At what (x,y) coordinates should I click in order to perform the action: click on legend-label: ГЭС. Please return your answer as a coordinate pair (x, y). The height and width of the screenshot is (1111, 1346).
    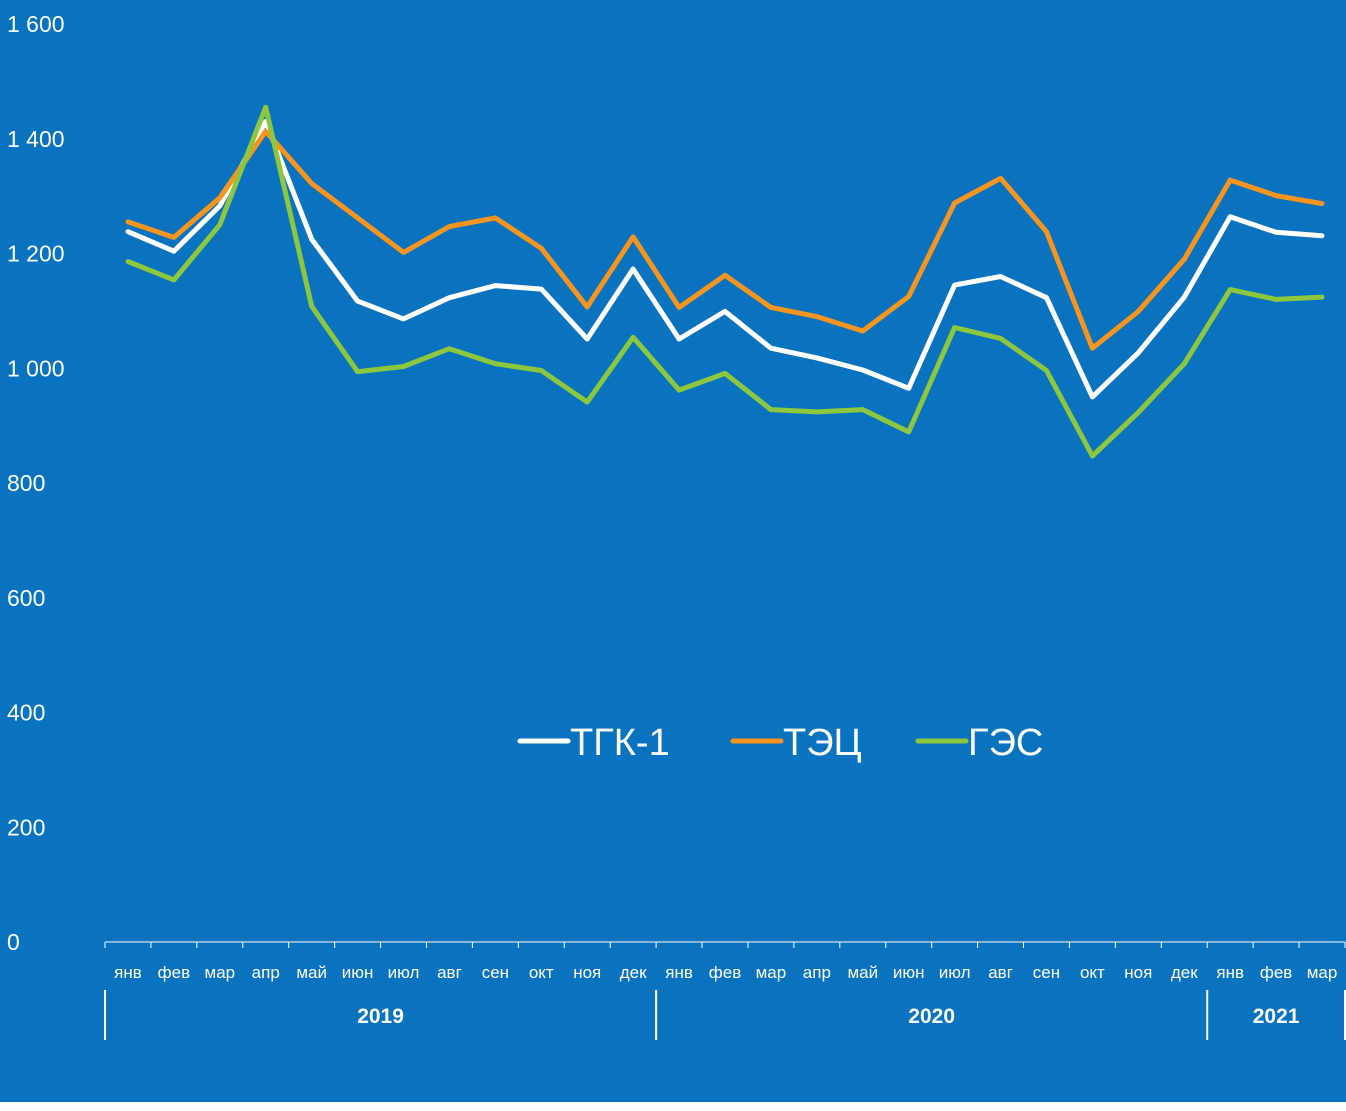
    Looking at the image, I should click on (1005, 743).